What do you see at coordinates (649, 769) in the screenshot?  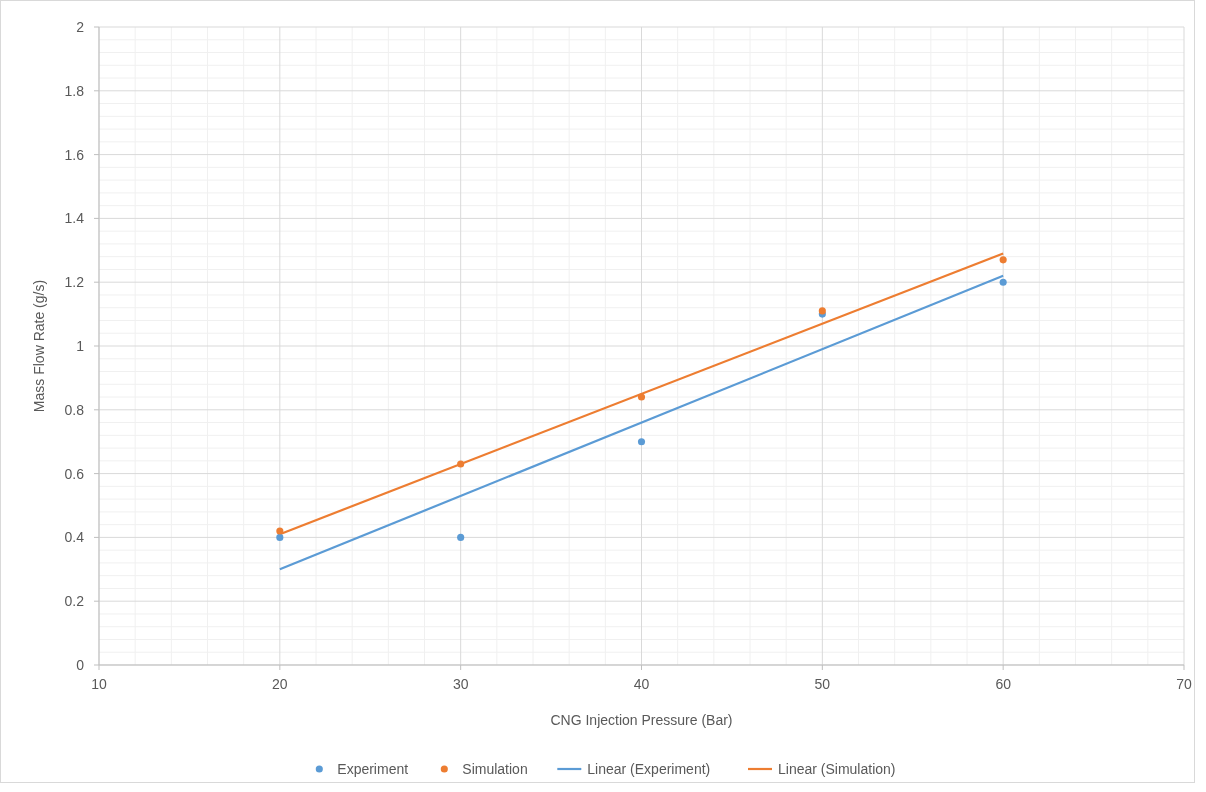 I see `legend-label: Linear (Experiment)` at bounding box center [649, 769].